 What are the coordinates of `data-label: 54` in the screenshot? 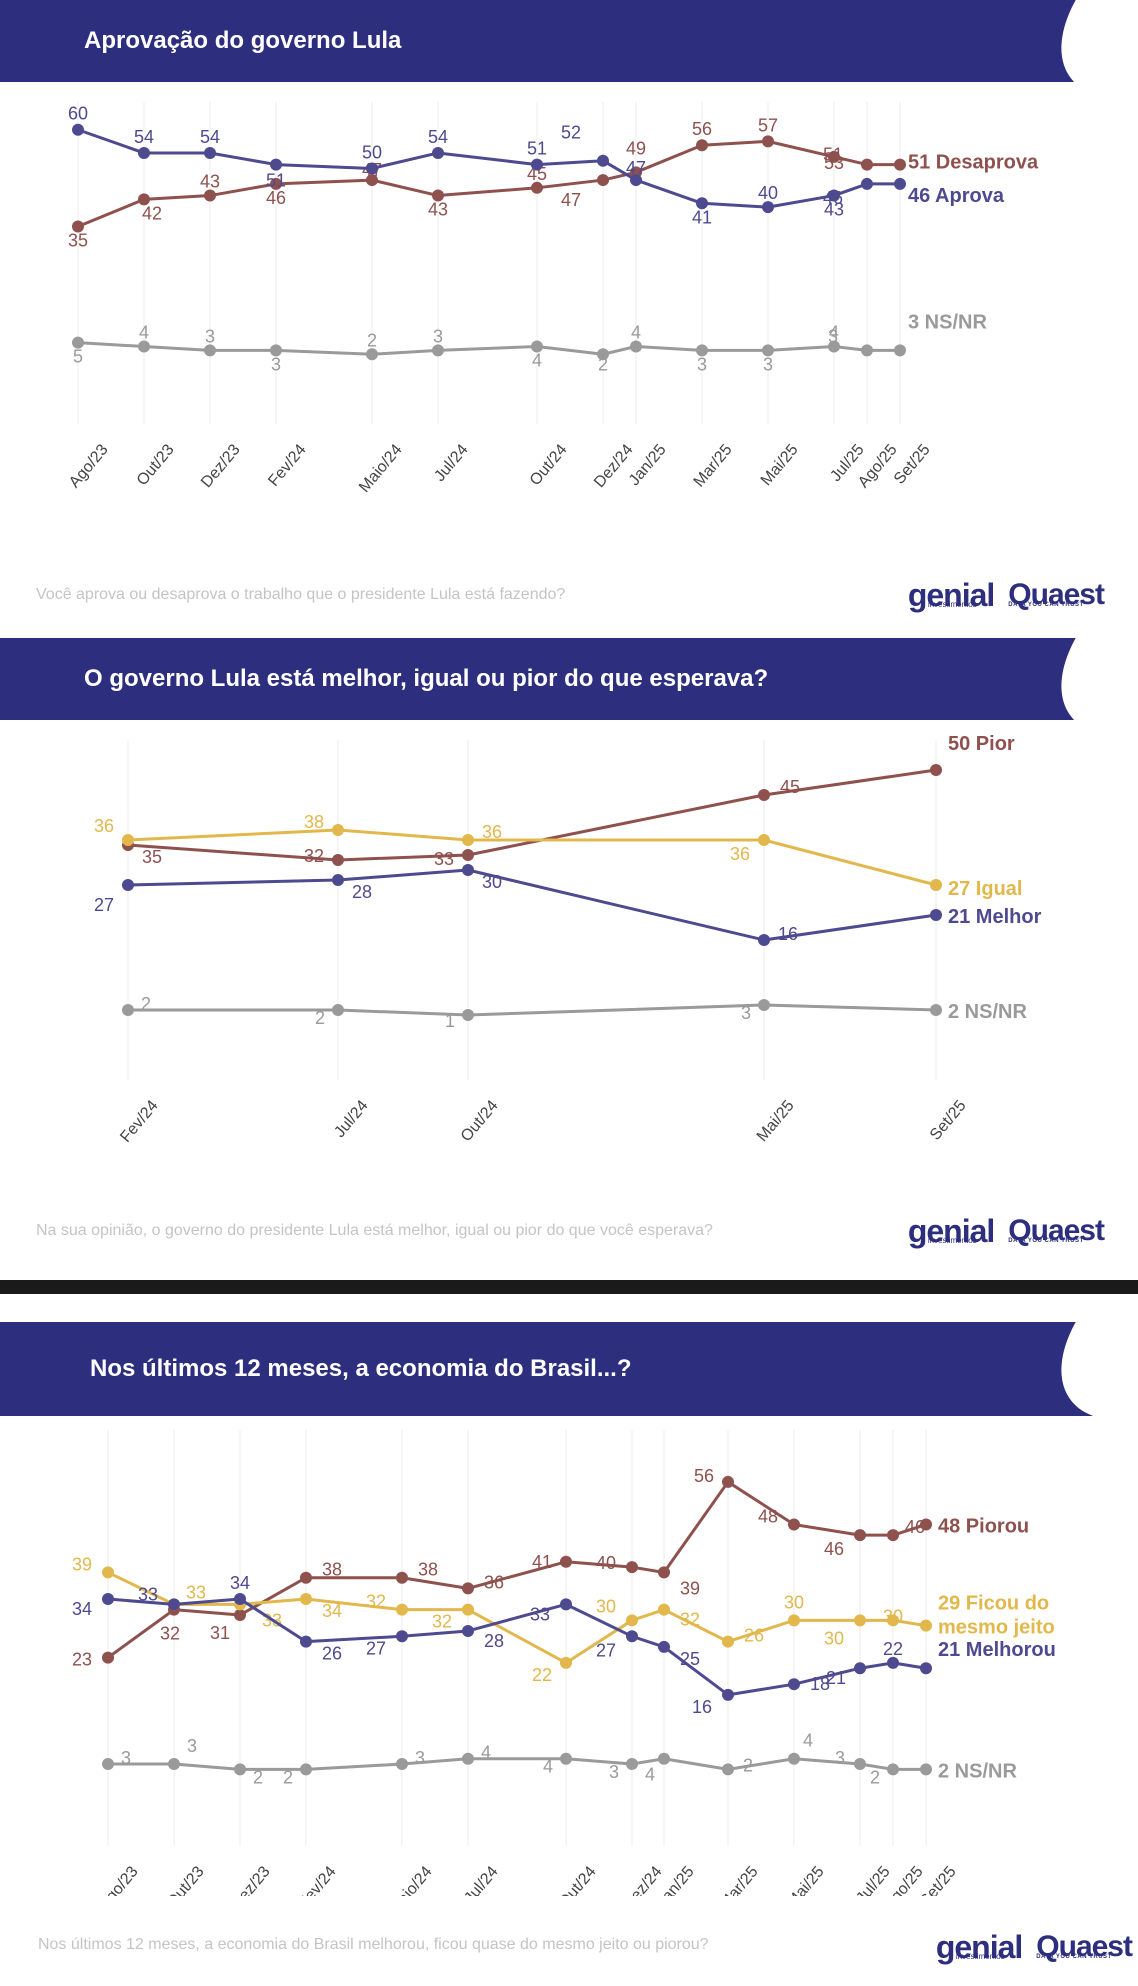 It's located at (210, 137).